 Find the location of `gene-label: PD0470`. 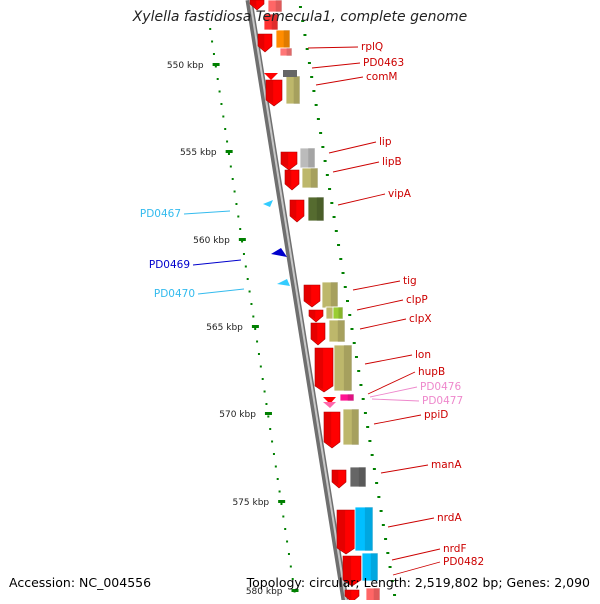

gene-label: PD0470 is located at coordinates (174, 294).